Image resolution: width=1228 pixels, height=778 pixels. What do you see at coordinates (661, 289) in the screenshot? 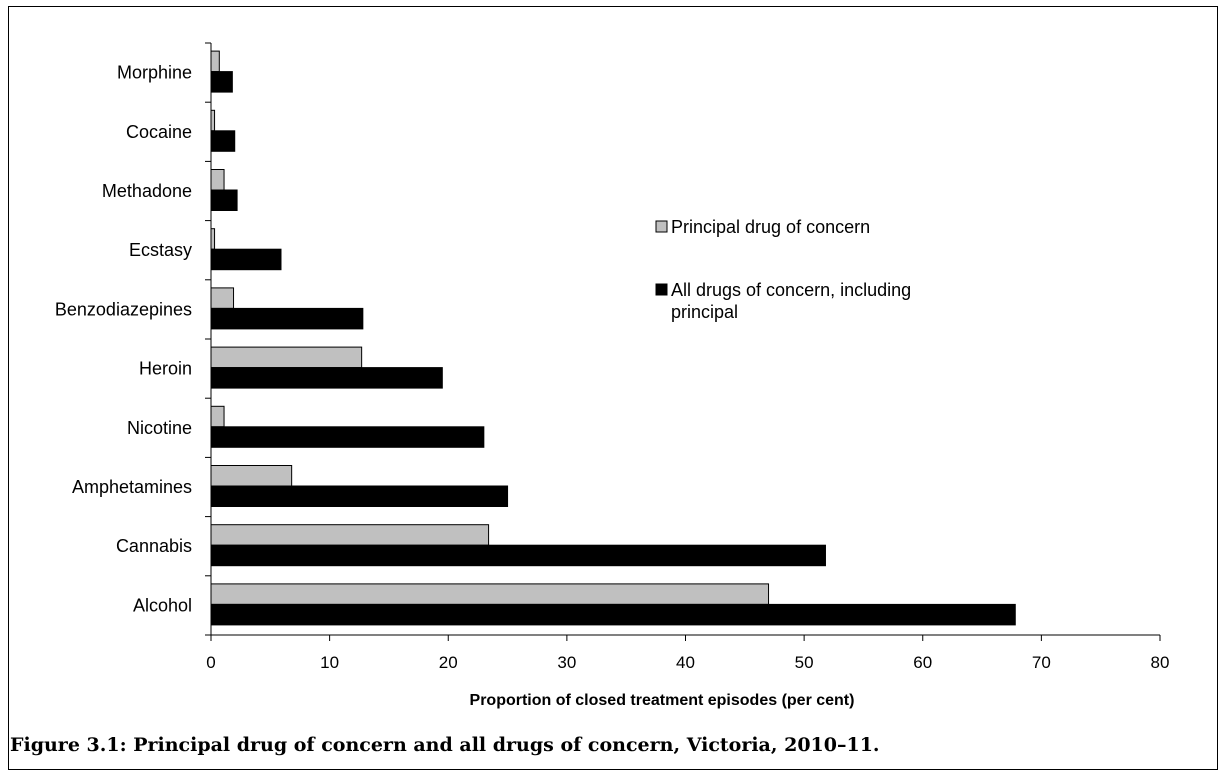
I see `legend-swatch-all` at bounding box center [661, 289].